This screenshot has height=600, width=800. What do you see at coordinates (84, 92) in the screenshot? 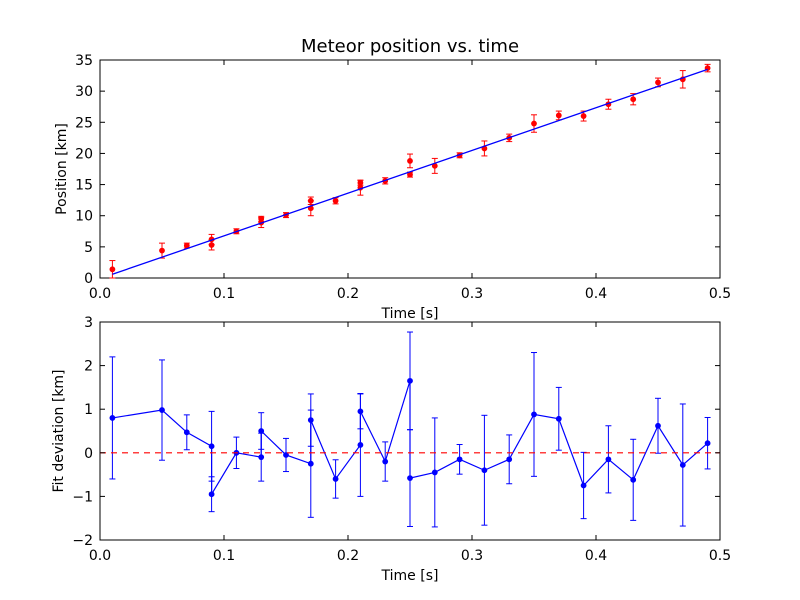
I see `y-tick-label: 30` at bounding box center [84, 92].